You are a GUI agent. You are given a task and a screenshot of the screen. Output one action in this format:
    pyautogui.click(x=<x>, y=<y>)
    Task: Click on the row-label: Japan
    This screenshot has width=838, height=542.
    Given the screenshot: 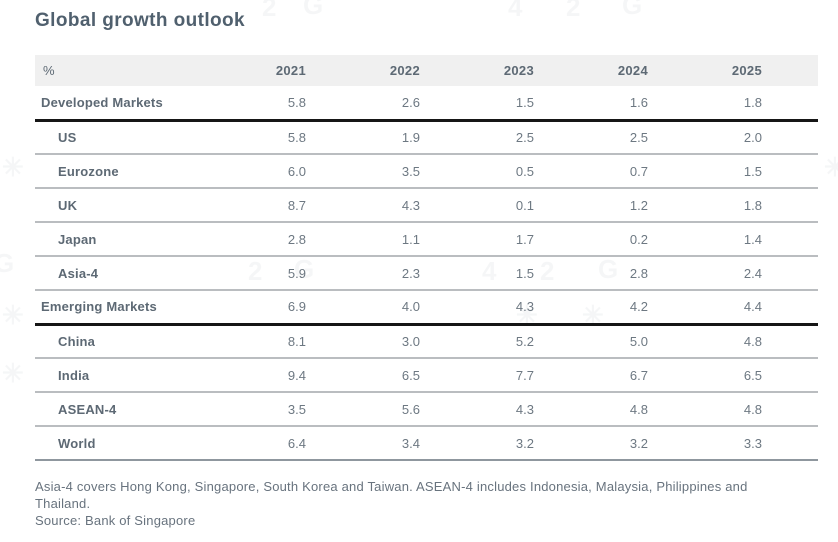 What is the action you would take?
    pyautogui.click(x=141, y=239)
    